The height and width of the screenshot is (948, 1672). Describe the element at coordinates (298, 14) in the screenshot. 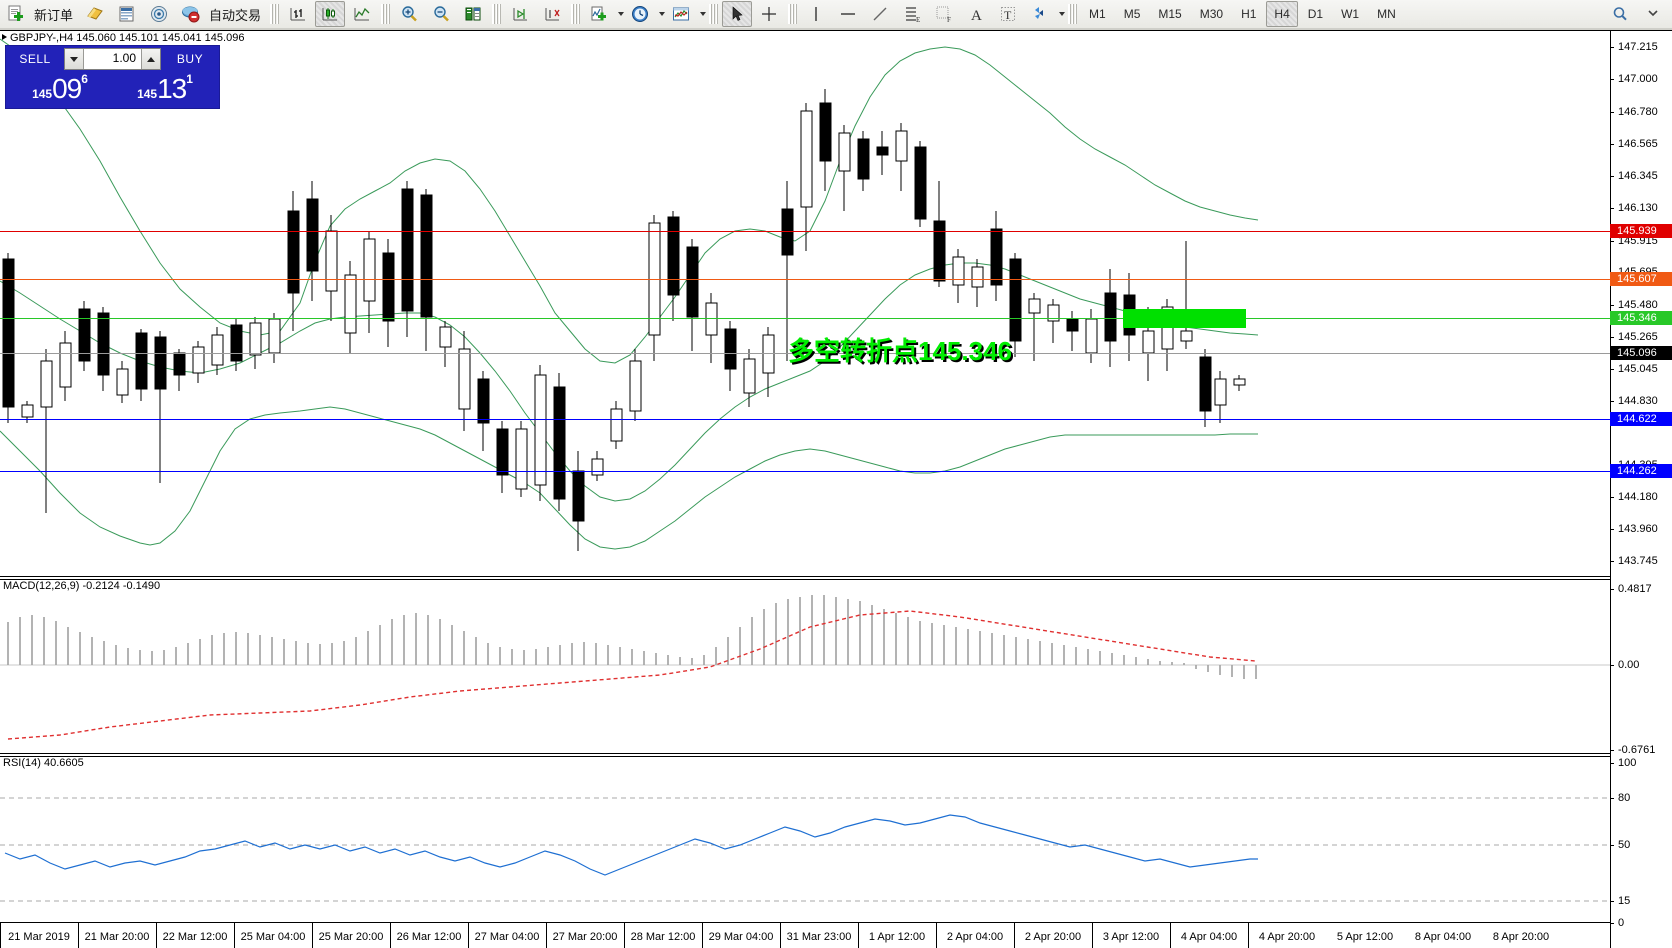

I see `bar-chart-icon` at that location.